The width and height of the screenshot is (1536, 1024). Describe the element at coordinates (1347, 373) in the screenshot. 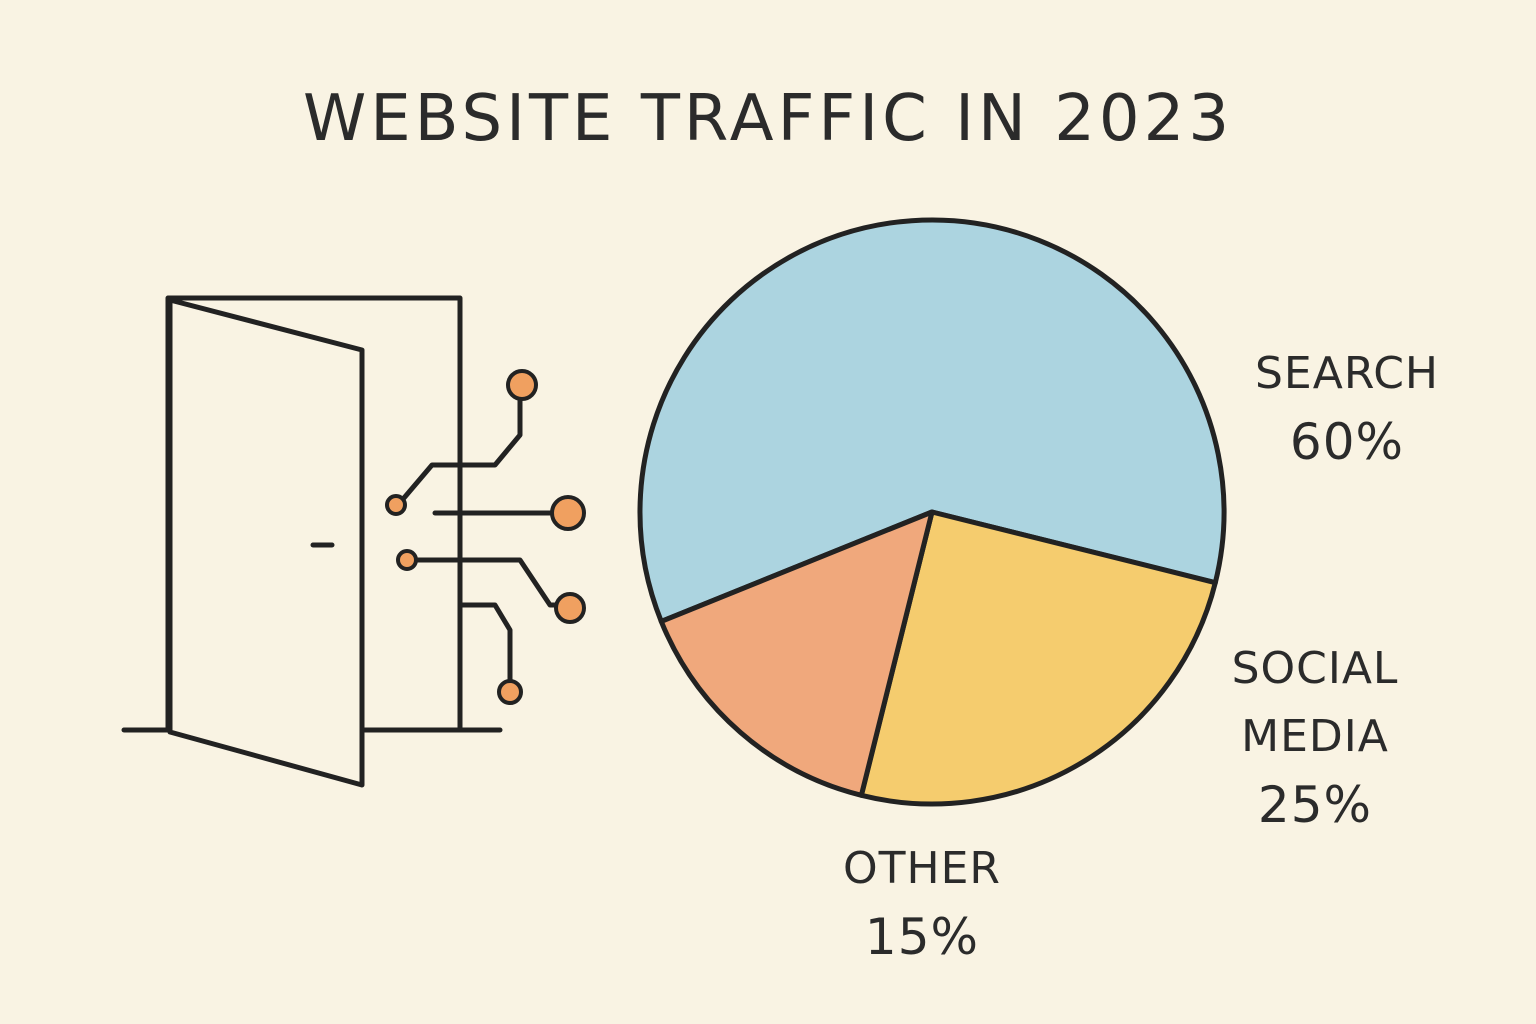

I see `category-label: SEARCH` at that location.